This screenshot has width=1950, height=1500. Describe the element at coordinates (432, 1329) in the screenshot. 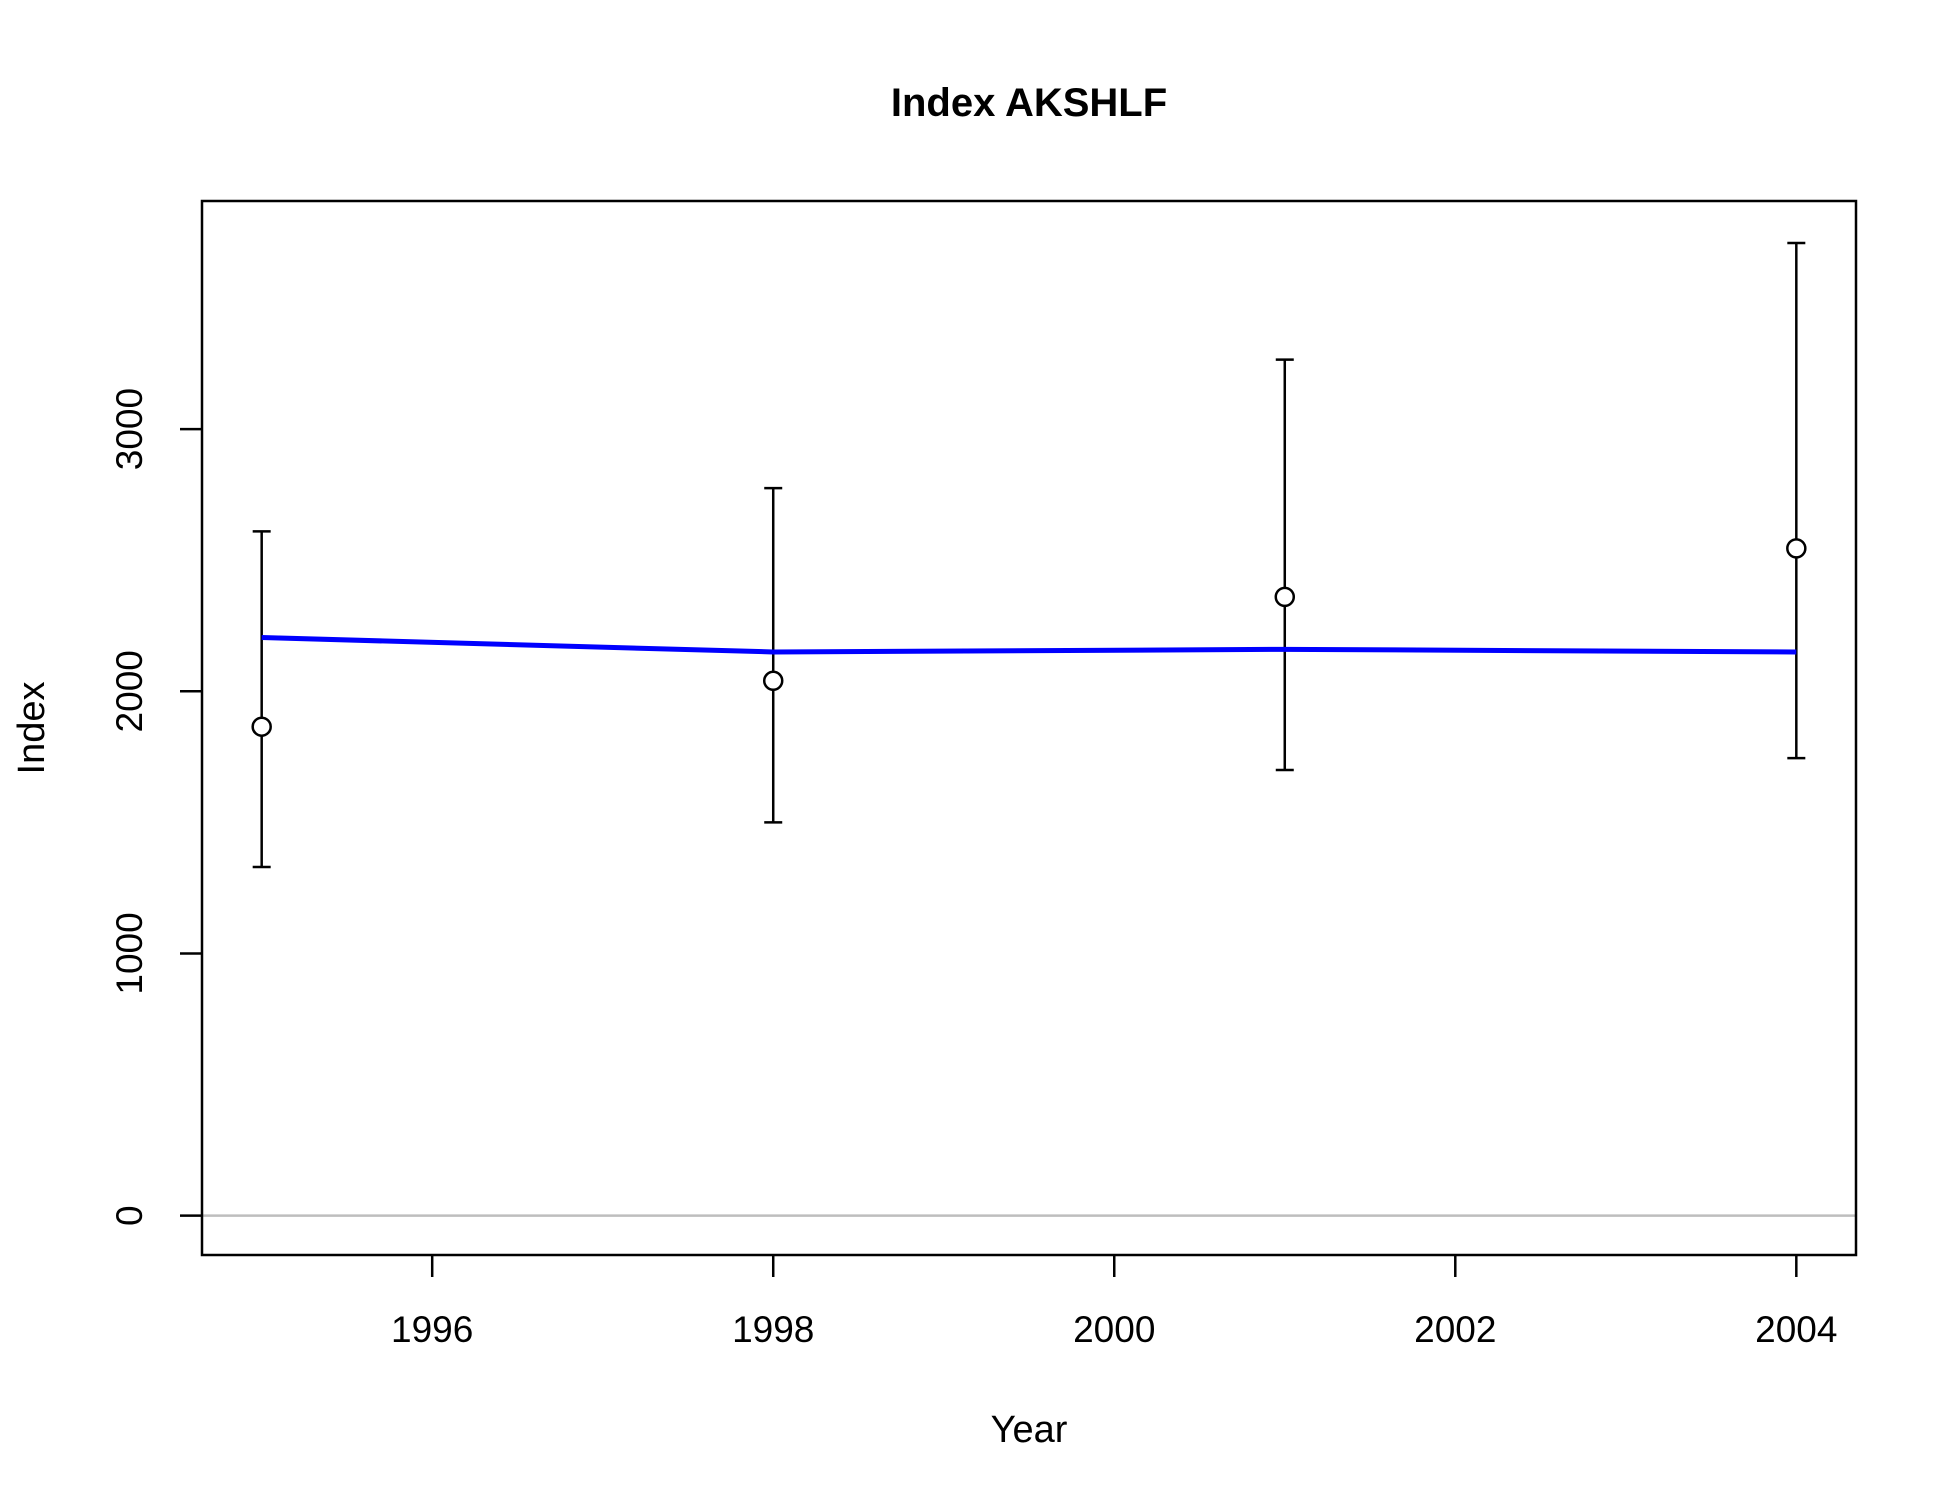

I see `x-tick-label: 1996` at that location.